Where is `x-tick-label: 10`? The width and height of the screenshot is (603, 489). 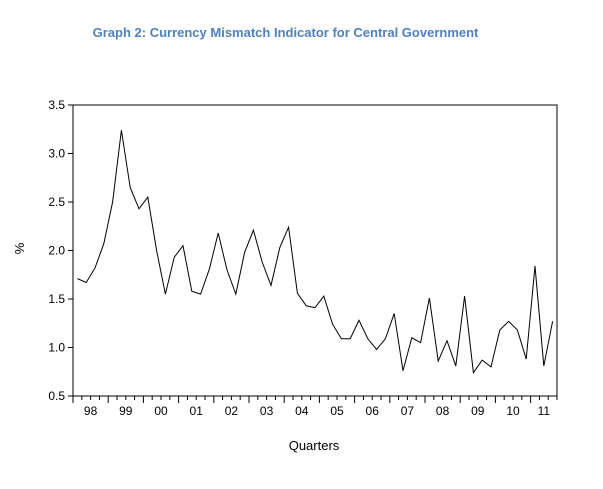 x-tick-label: 10 is located at coordinates (513, 411).